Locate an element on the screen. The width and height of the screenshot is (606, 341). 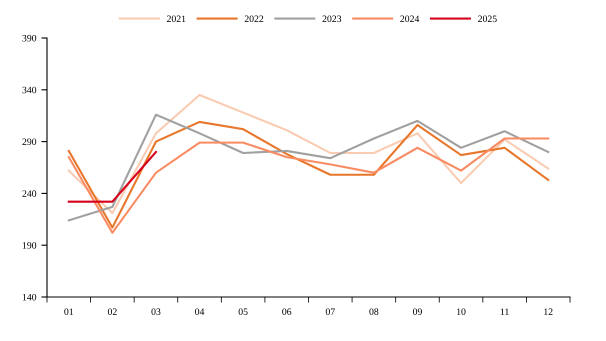
x-tick-label: 10 is located at coordinates (461, 311).